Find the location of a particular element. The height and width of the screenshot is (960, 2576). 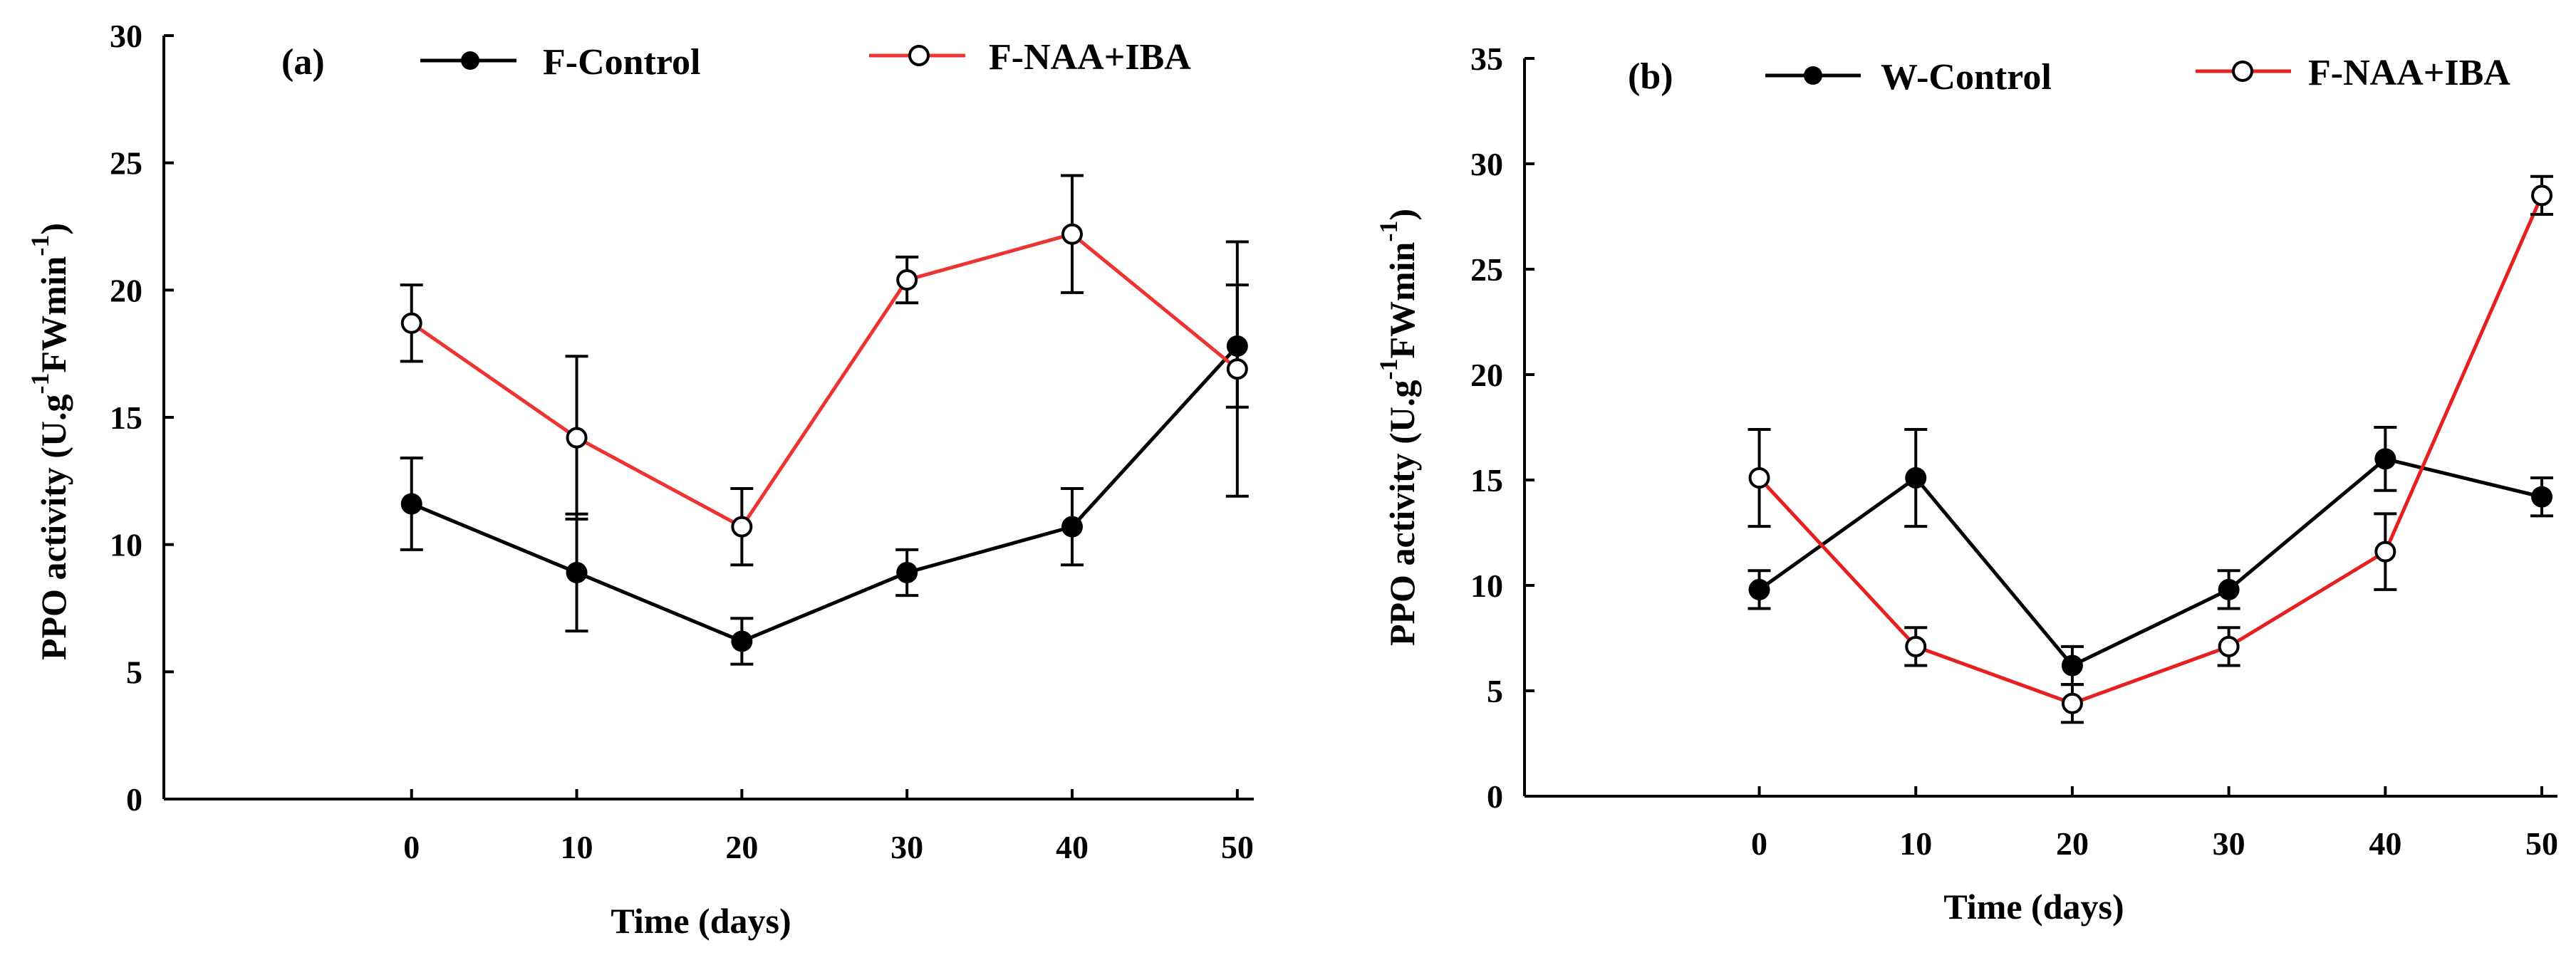

y-ticks: 0 5 10 15 20 25 30 35 is located at coordinates (1502, 428).